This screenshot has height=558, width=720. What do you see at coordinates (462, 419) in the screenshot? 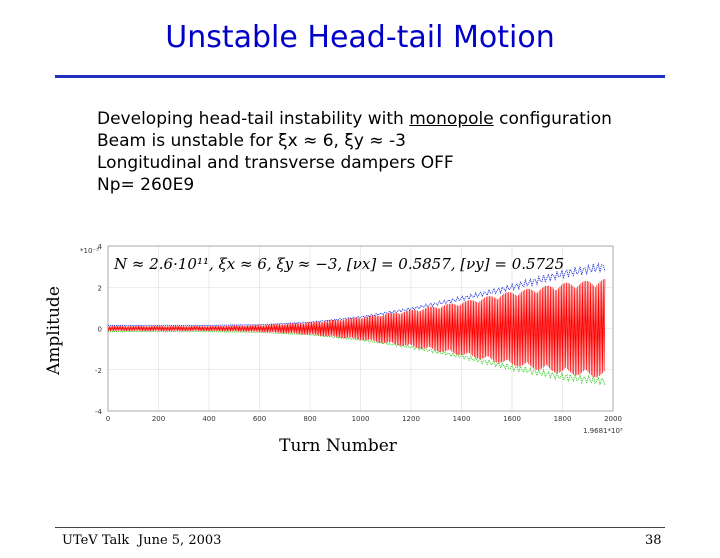
I see `x-tick-label-7: 1400` at bounding box center [462, 419].